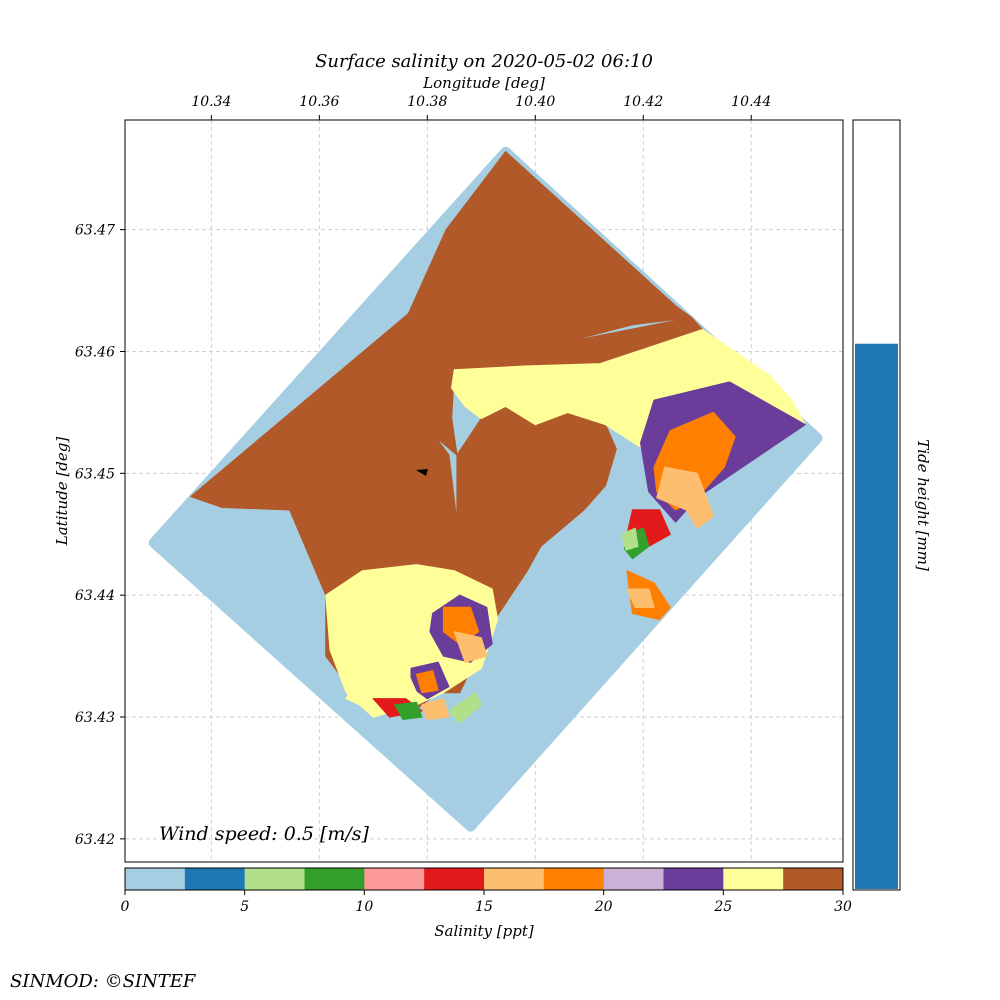  What do you see at coordinates (95, 474) in the screenshot?
I see `y-tick-label: 63.45` at bounding box center [95, 474].